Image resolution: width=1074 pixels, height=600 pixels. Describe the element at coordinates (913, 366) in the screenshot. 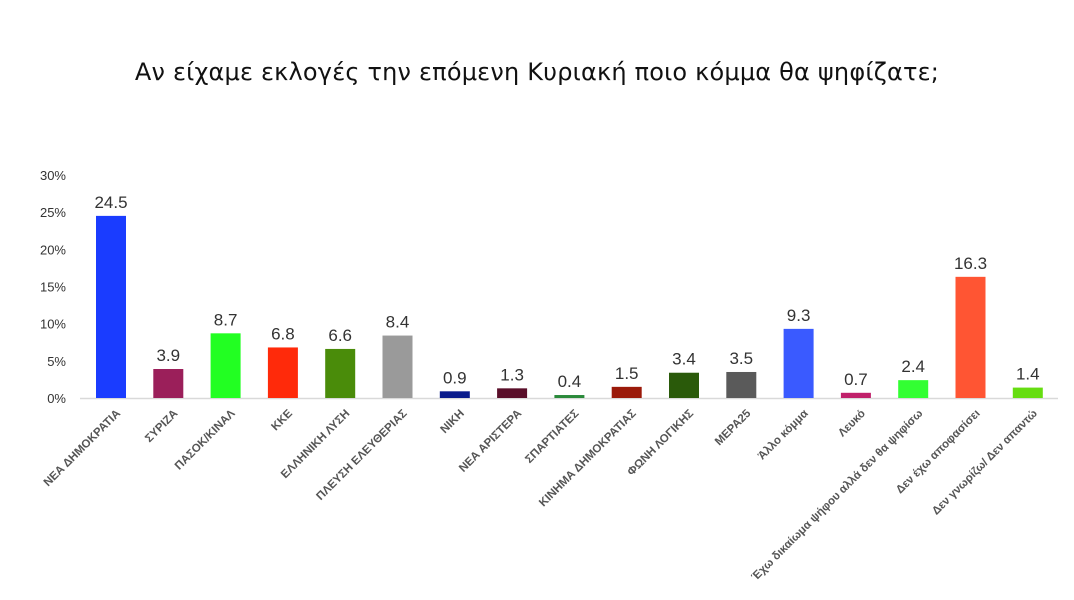

I see `data-label: 2.4` at that location.